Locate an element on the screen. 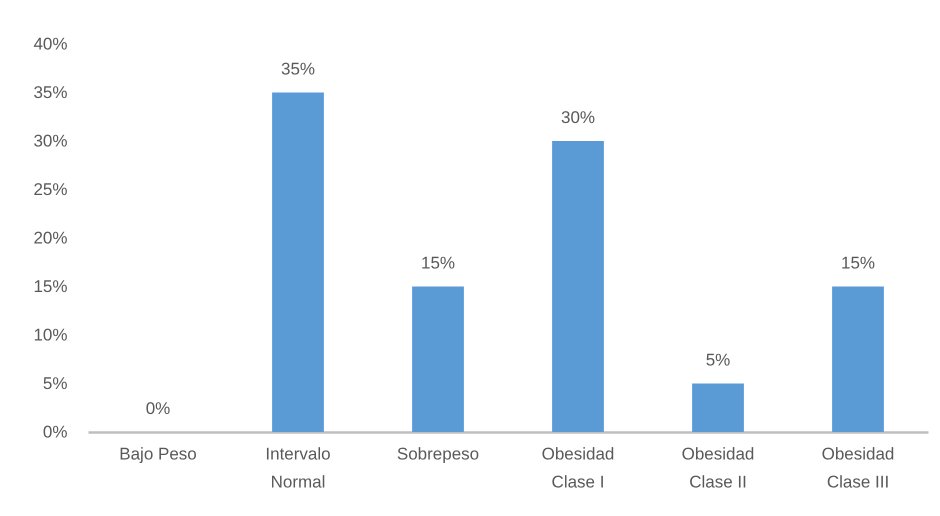 The width and height of the screenshot is (940, 516). y-tick-label: 10% is located at coordinates (50, 335).